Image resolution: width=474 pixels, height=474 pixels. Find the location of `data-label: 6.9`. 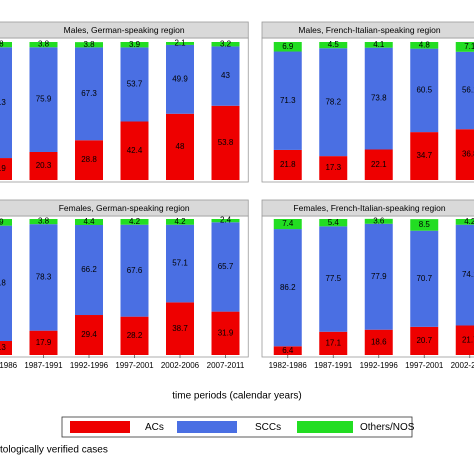

data-label: 6.9 is located at coordinates (288, 46).